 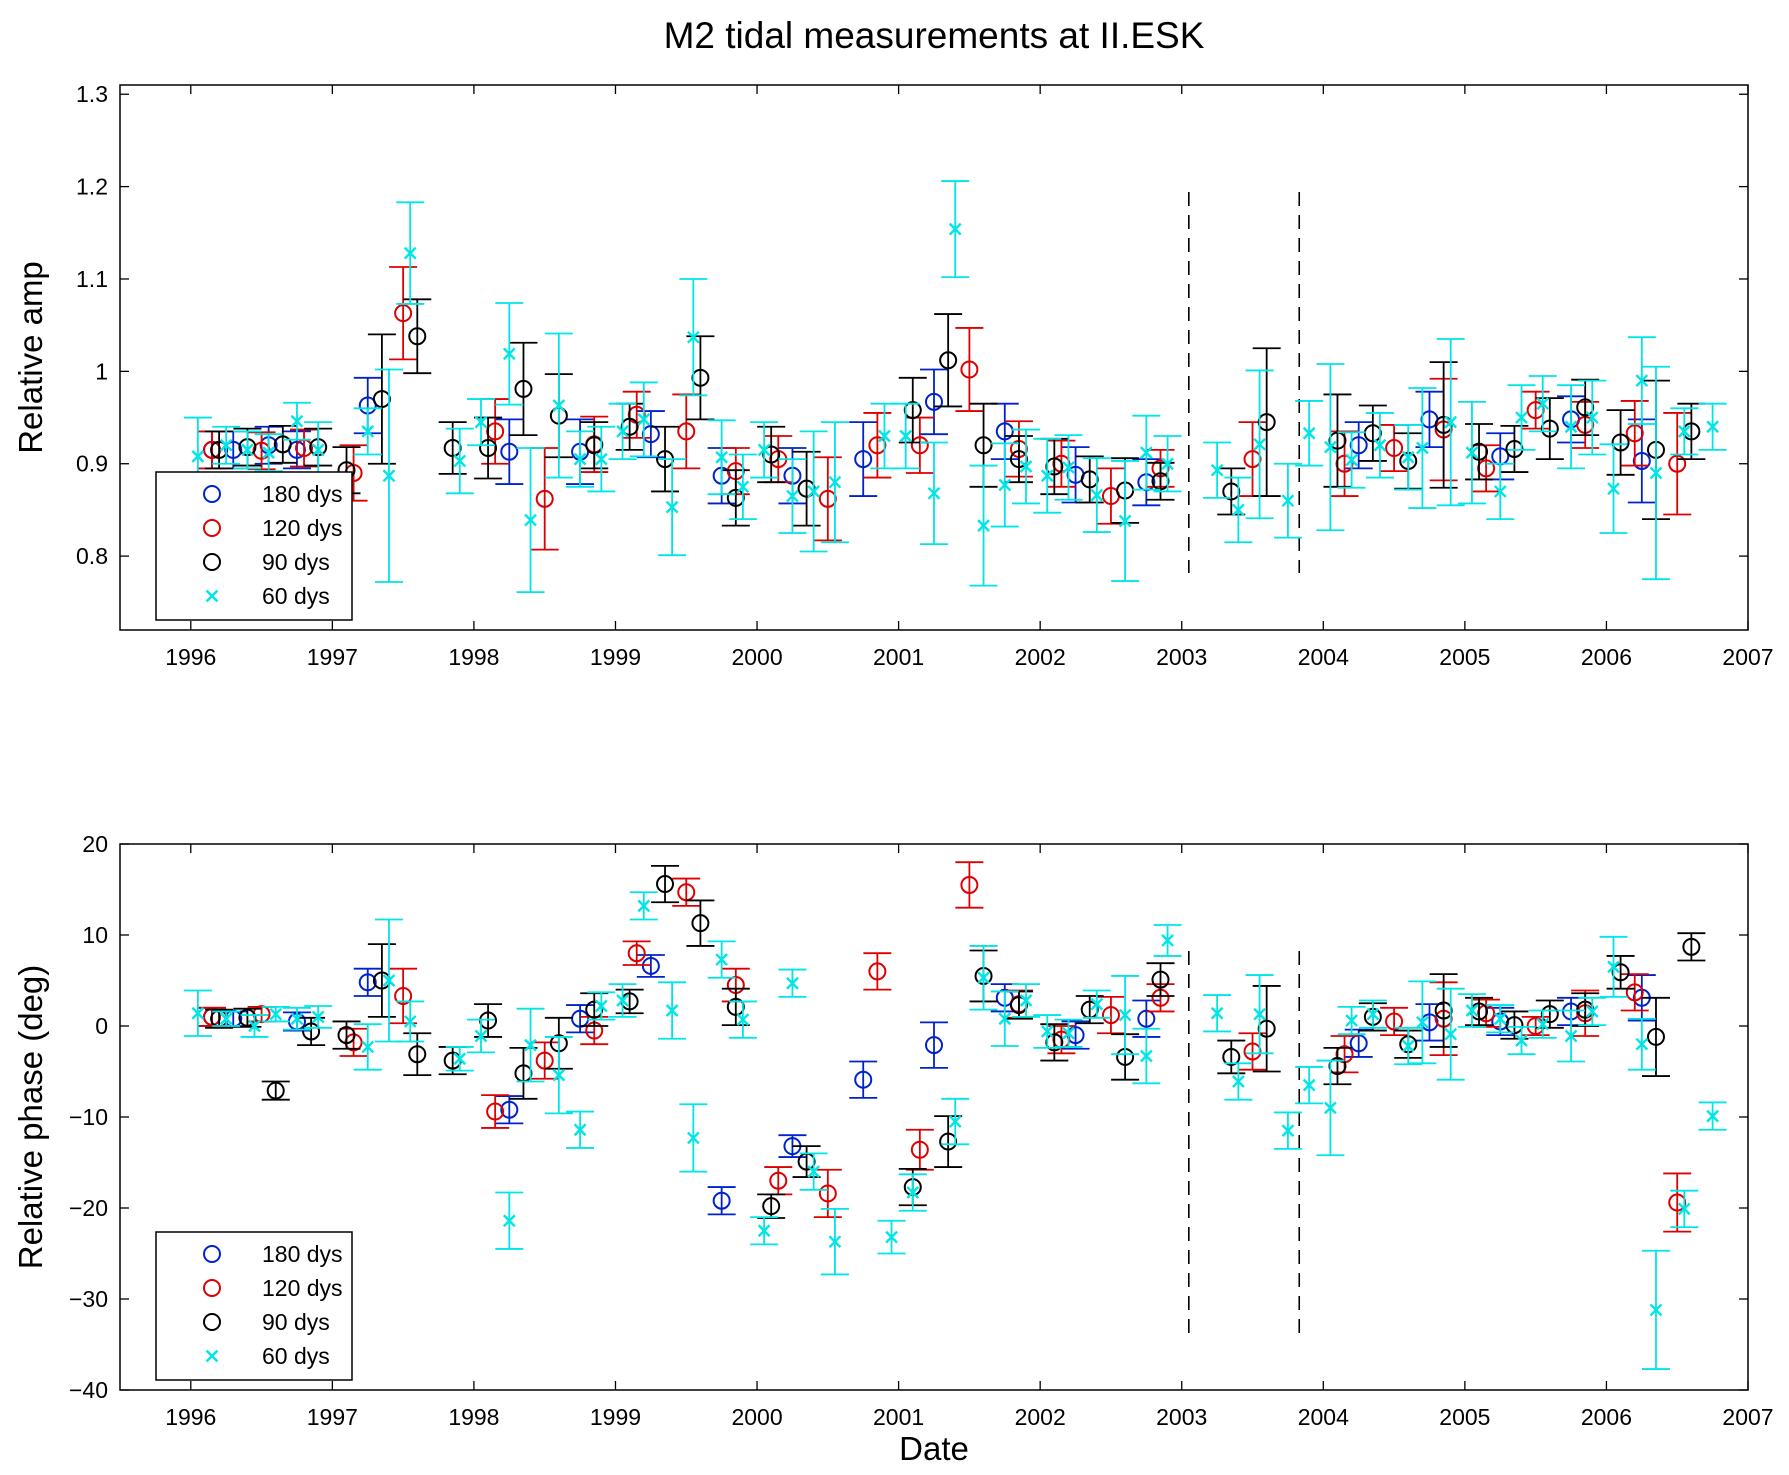 What do you see at coordinates (95, 844) in the screenshot?
I see `y-tick-label: 20` at bounding box center [95, 844].